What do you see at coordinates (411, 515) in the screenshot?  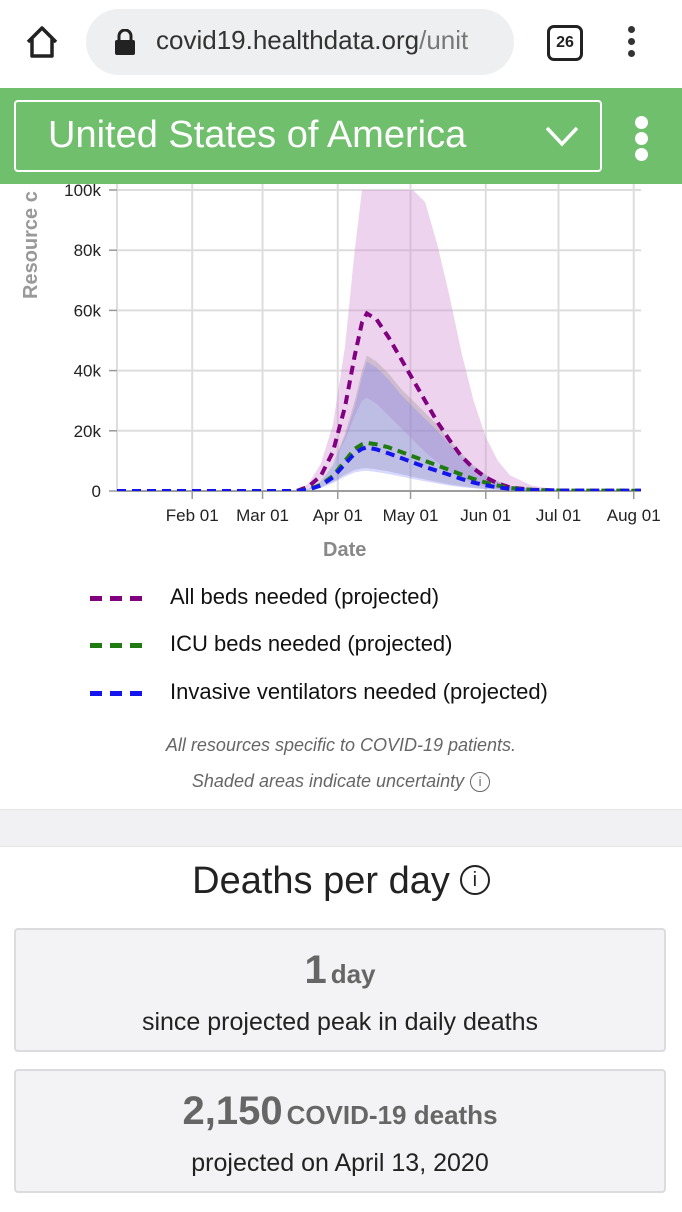 I see `x-tick-label: May 01` at bounding box center [411, 515].